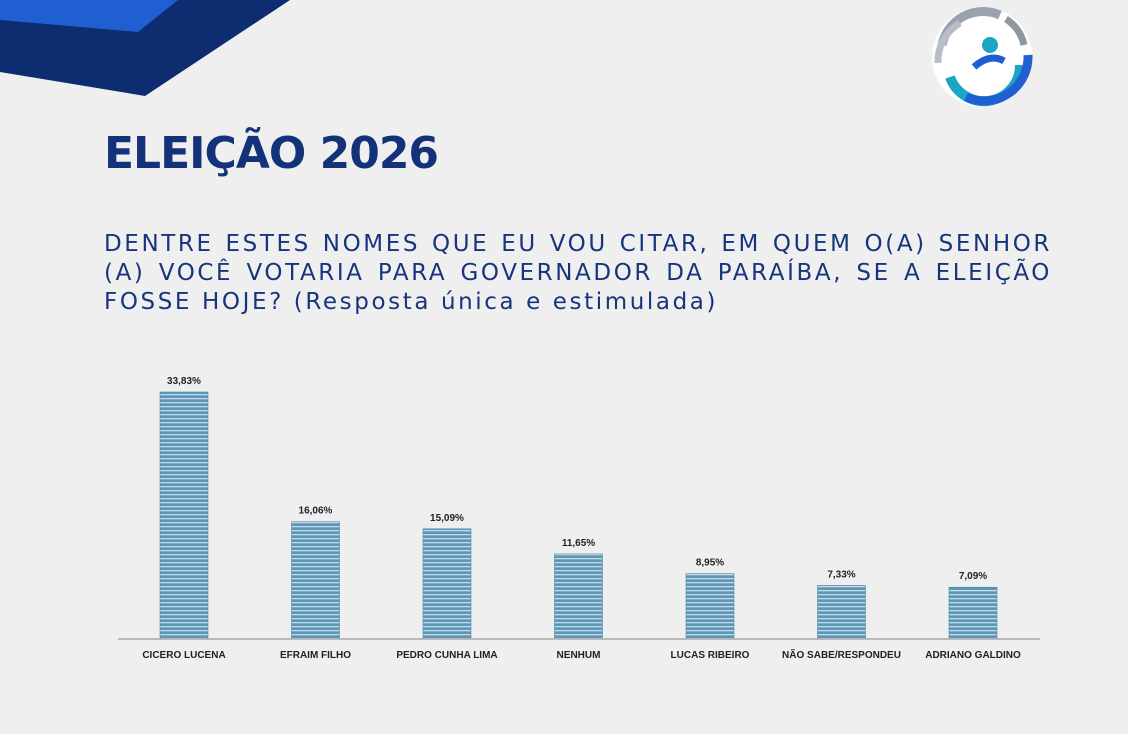  Describe the element at coordinates (447, 518) in the screenshot. I see `data-label-2: 15,09%` at that location.